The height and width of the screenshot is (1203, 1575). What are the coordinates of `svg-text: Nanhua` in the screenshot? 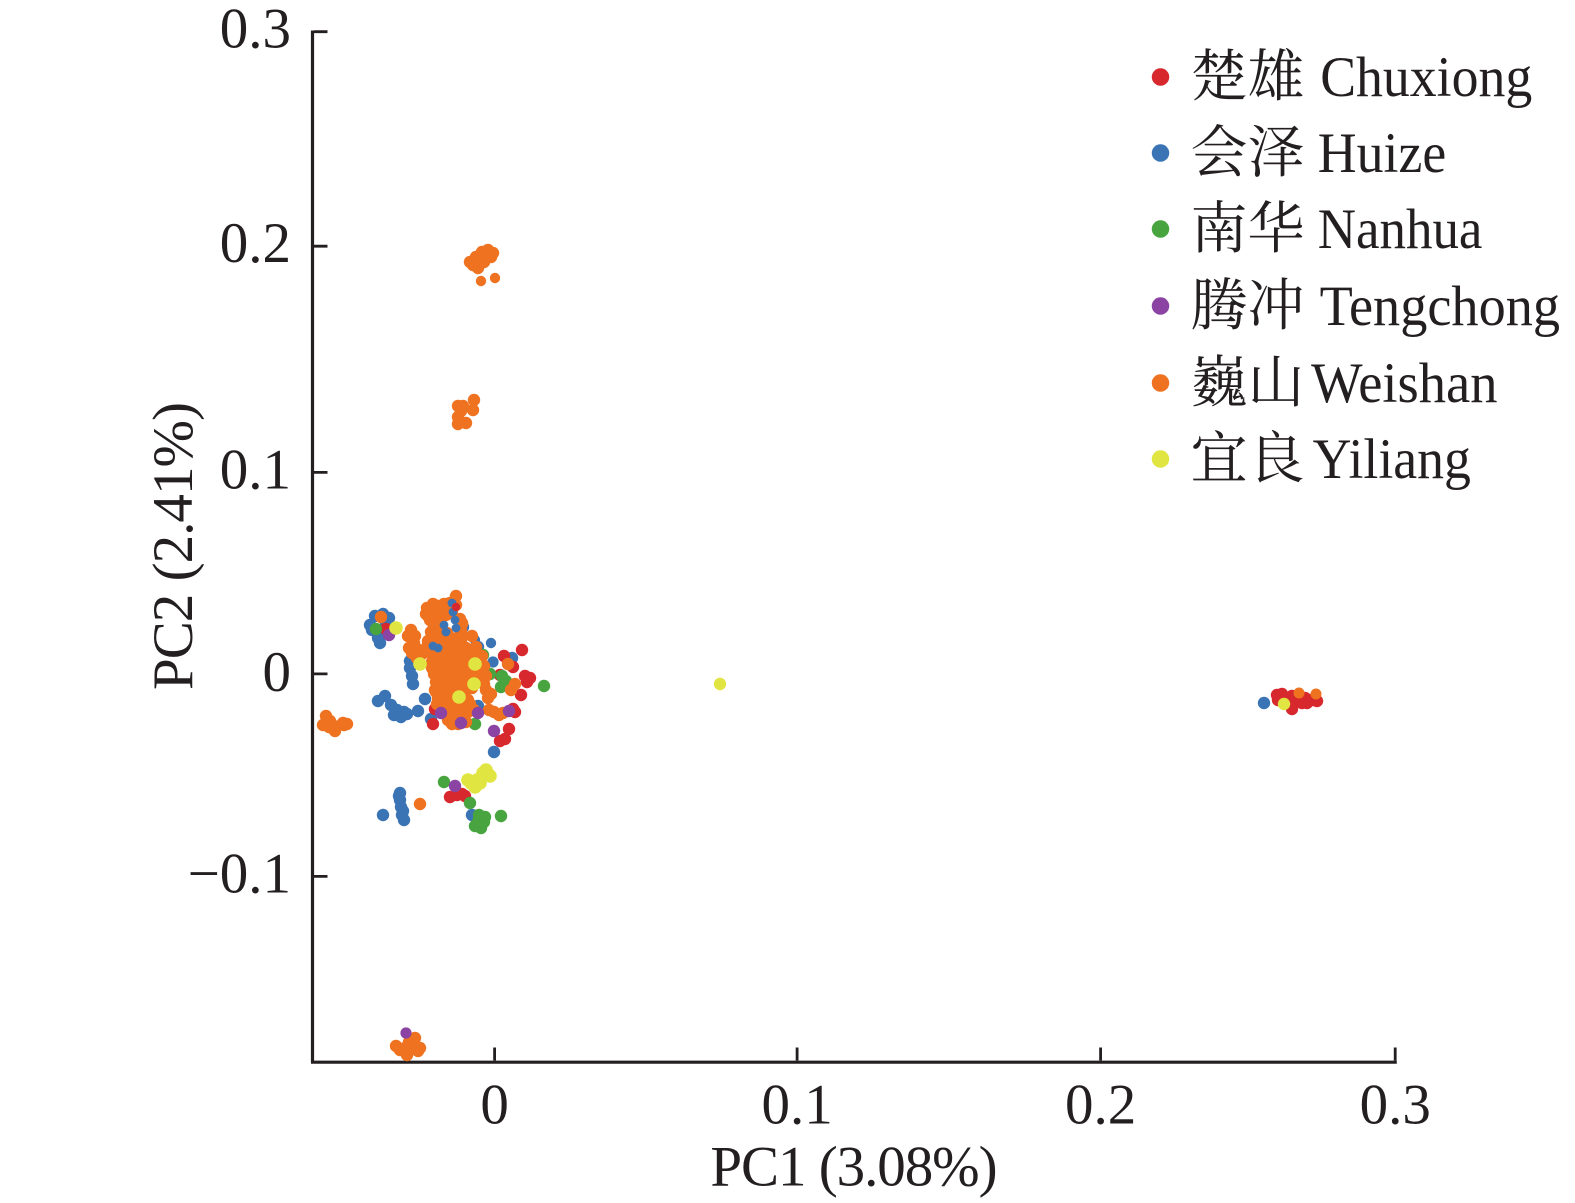 It's located at (1400, 229).